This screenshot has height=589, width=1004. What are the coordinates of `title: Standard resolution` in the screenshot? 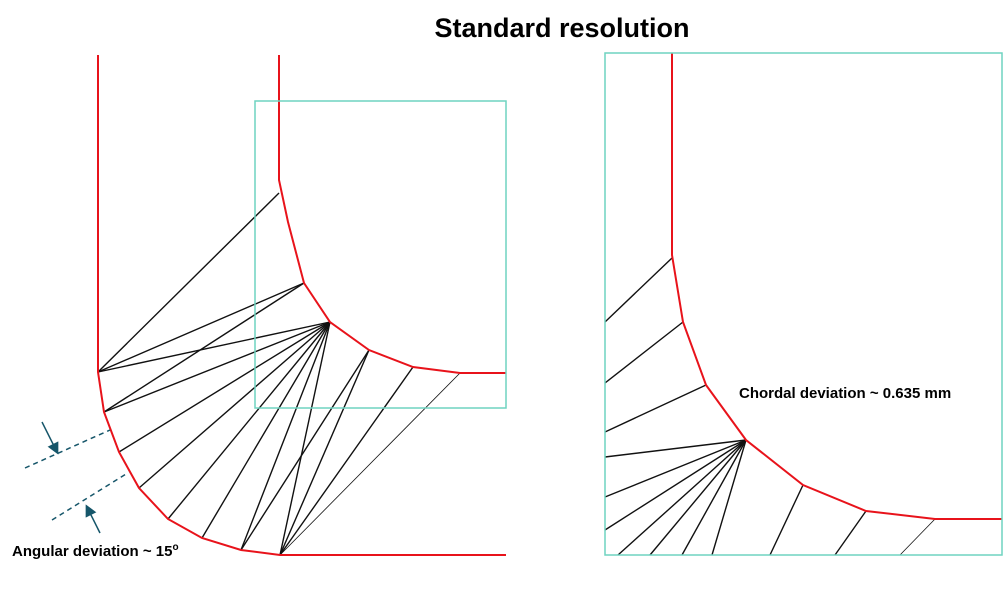 It's located at (561, 28).